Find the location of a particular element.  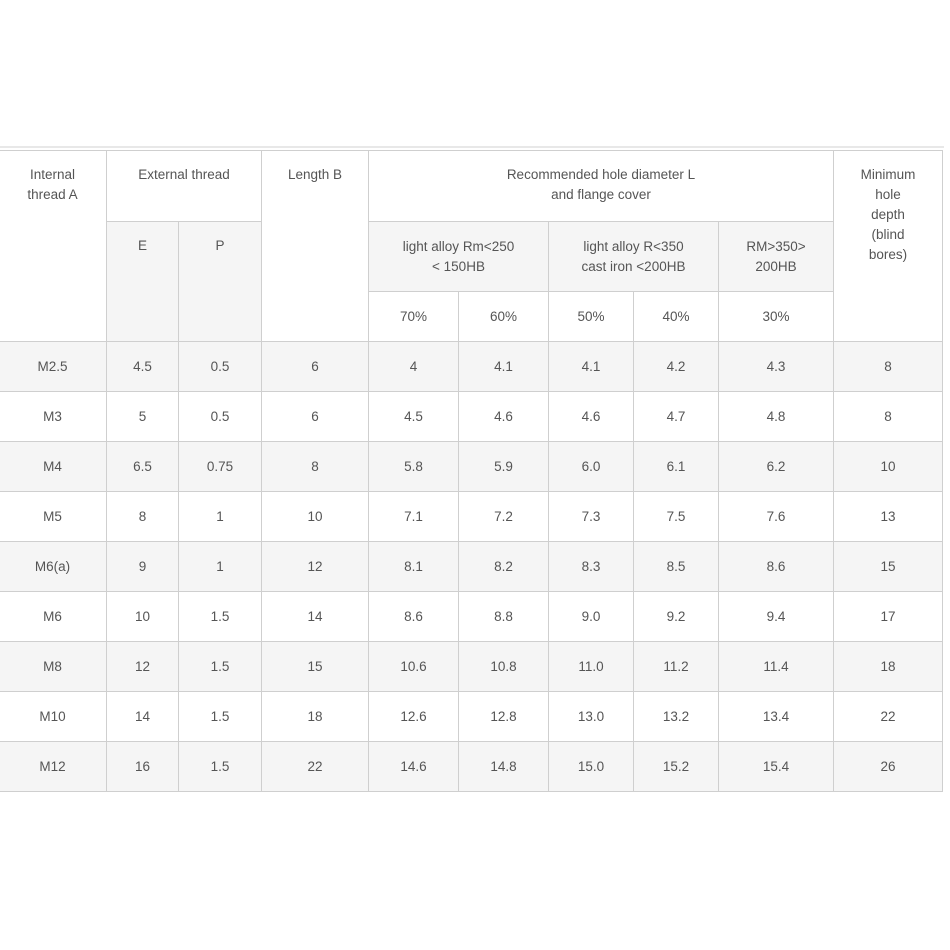

cell-40-percent: 9.2 is located at coordinates (676, 616).